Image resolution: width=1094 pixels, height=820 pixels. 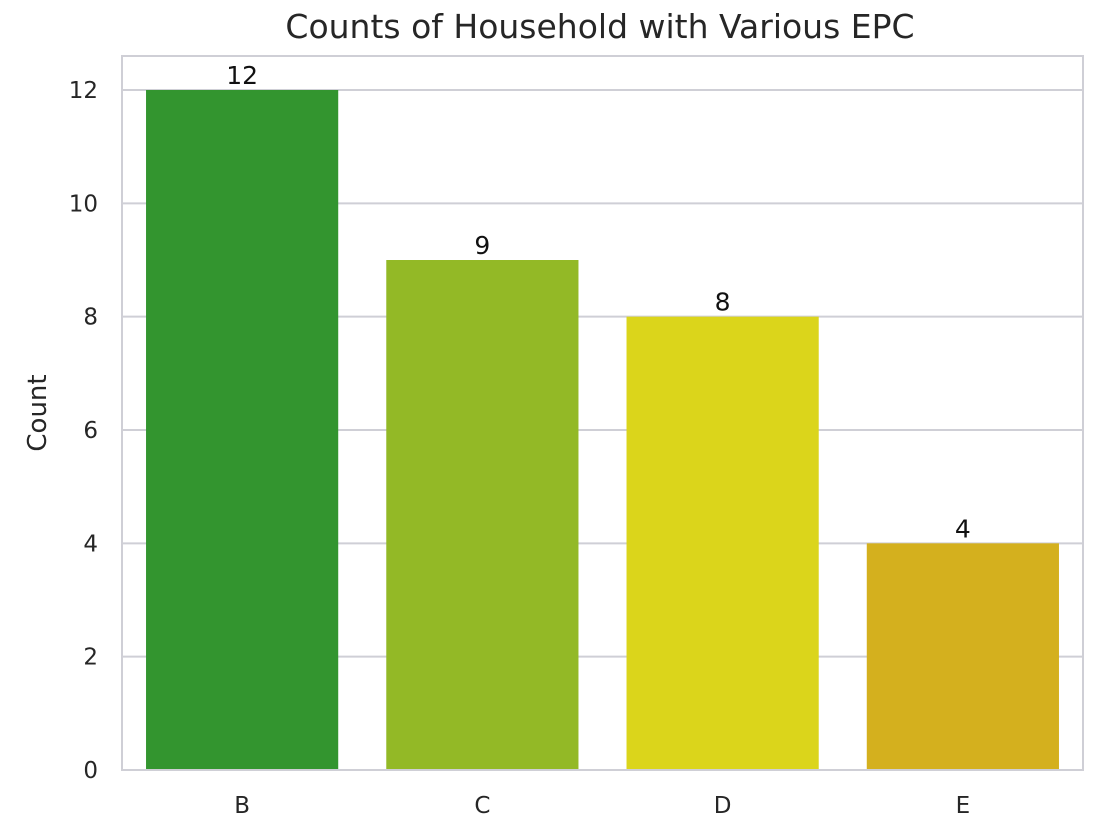 I want to click on y-tick-labels: 0 2 4 6 8 10 12, so click(x=83, y=431).